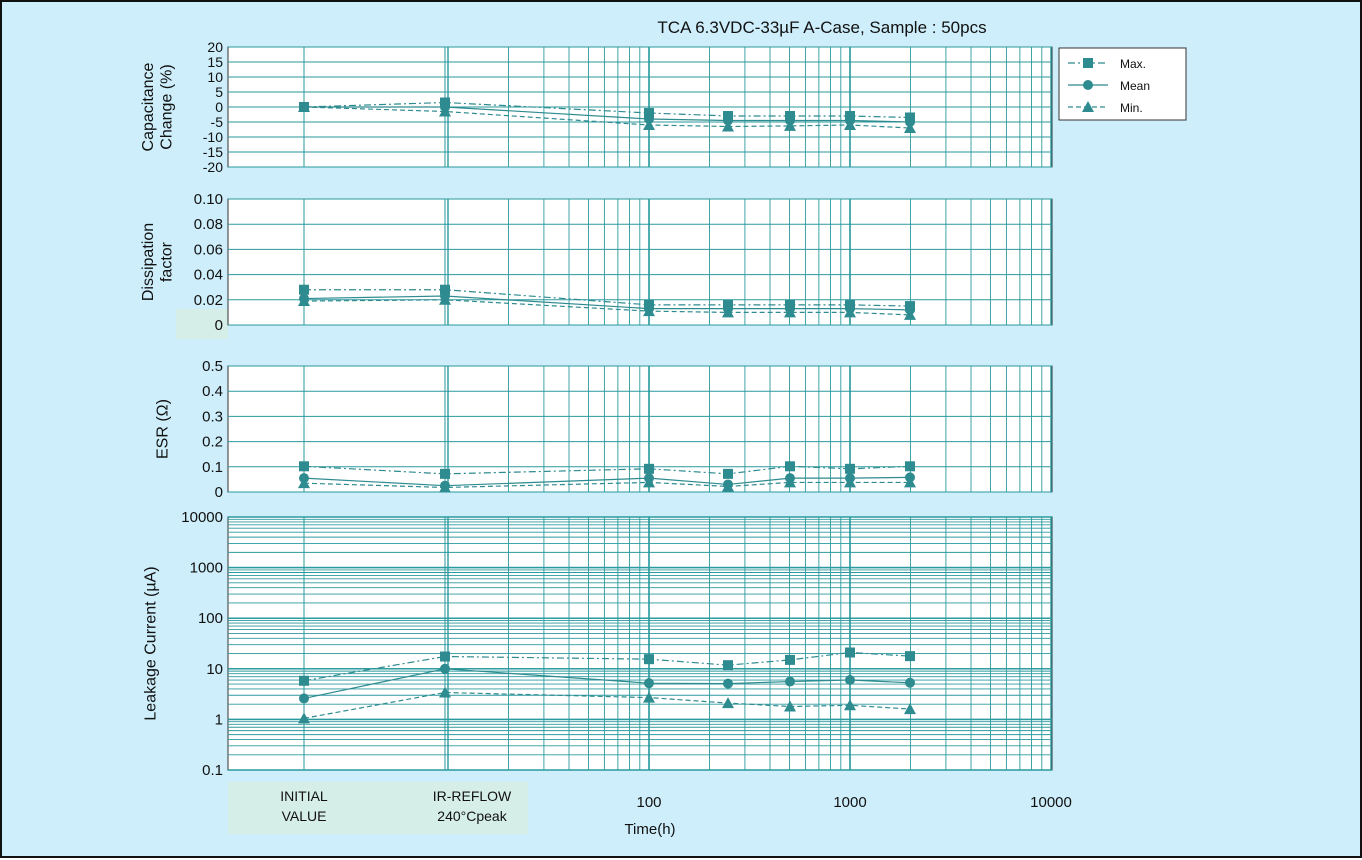 The width and height of the screenshot is (1362, 860). What do you see at coordinates (208, 262) in the screenshot?
I see `y-ticks: 0.10 0.08 0.06 0.04 0.02 0` at bounding box center [208, 262].